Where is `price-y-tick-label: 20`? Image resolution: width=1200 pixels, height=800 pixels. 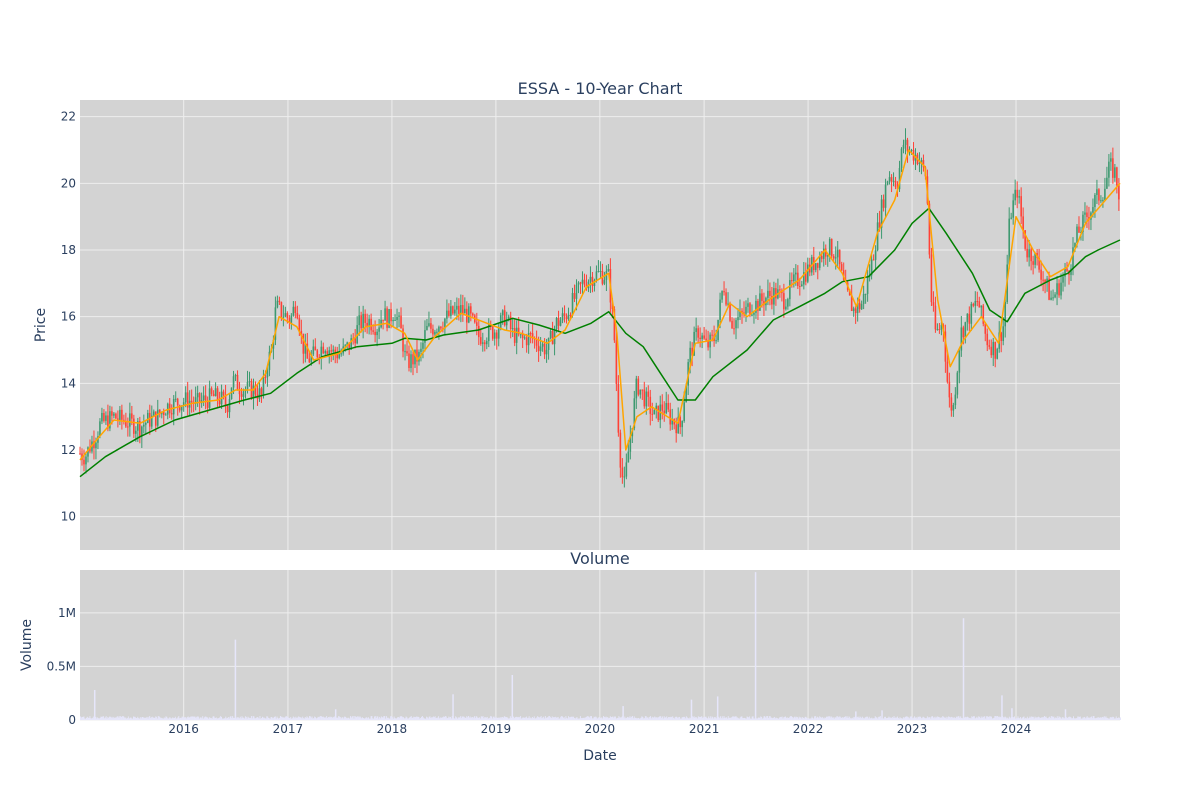 price-y-tick-label: 20 is located at coordinates (68, 183).